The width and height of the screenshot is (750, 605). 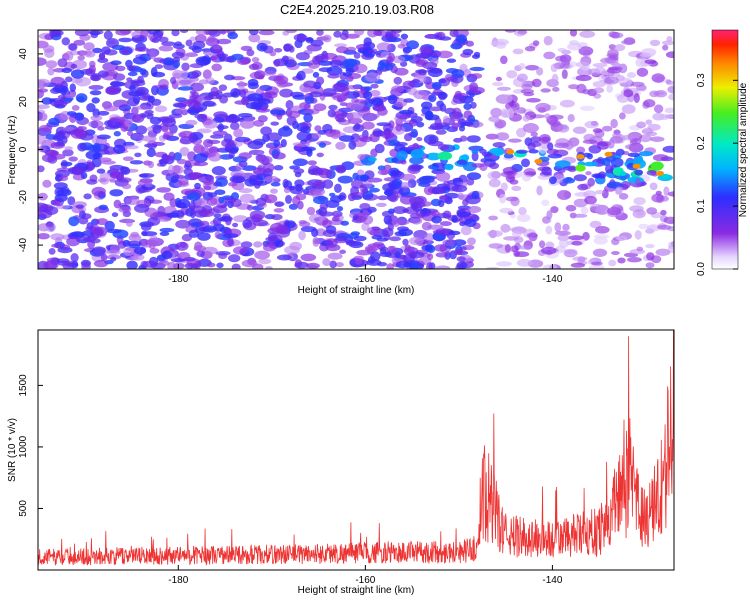 I want to click on x-tick-label: -160, so click(x=365, y=580).